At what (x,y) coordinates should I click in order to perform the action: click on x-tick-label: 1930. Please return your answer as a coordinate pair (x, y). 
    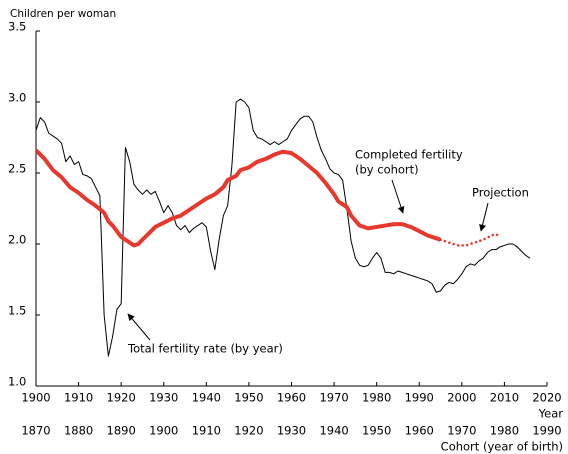
    Looking at the image, I should click on (163, 398).